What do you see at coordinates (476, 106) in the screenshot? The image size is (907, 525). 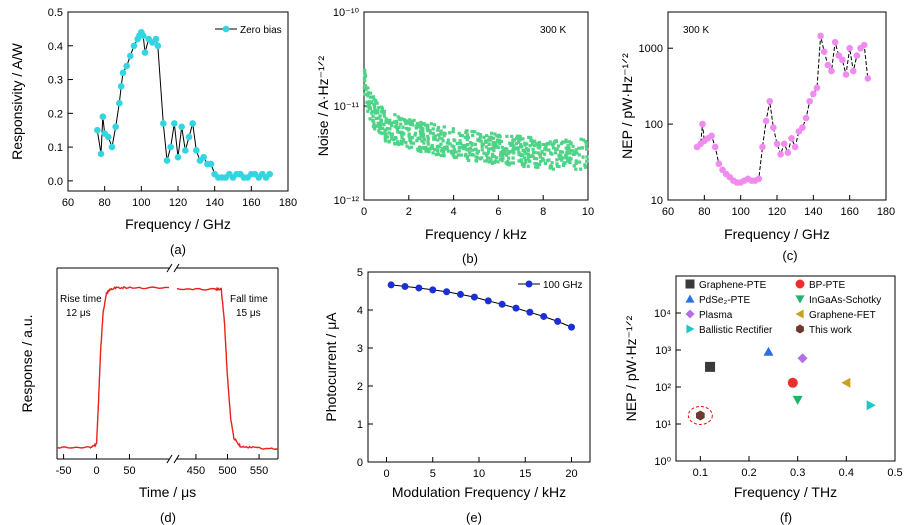 I see `plot-frame` at bounding box center [476, 106].